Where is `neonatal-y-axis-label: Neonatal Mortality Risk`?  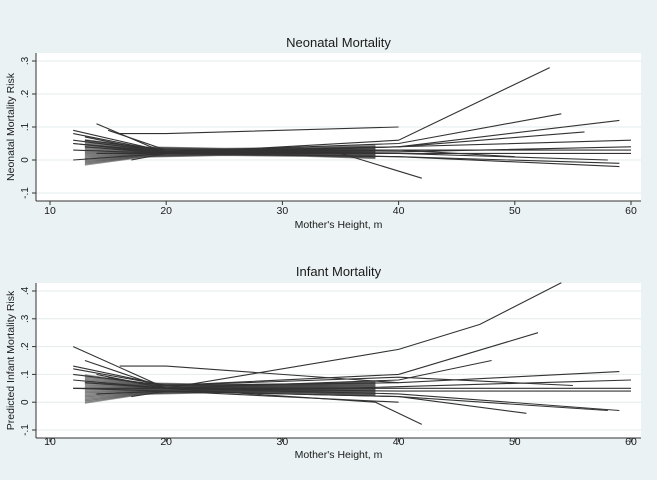 neonatal-y-axis-label: Neonatal Mortality Risk is located at coordinates (11, 126).